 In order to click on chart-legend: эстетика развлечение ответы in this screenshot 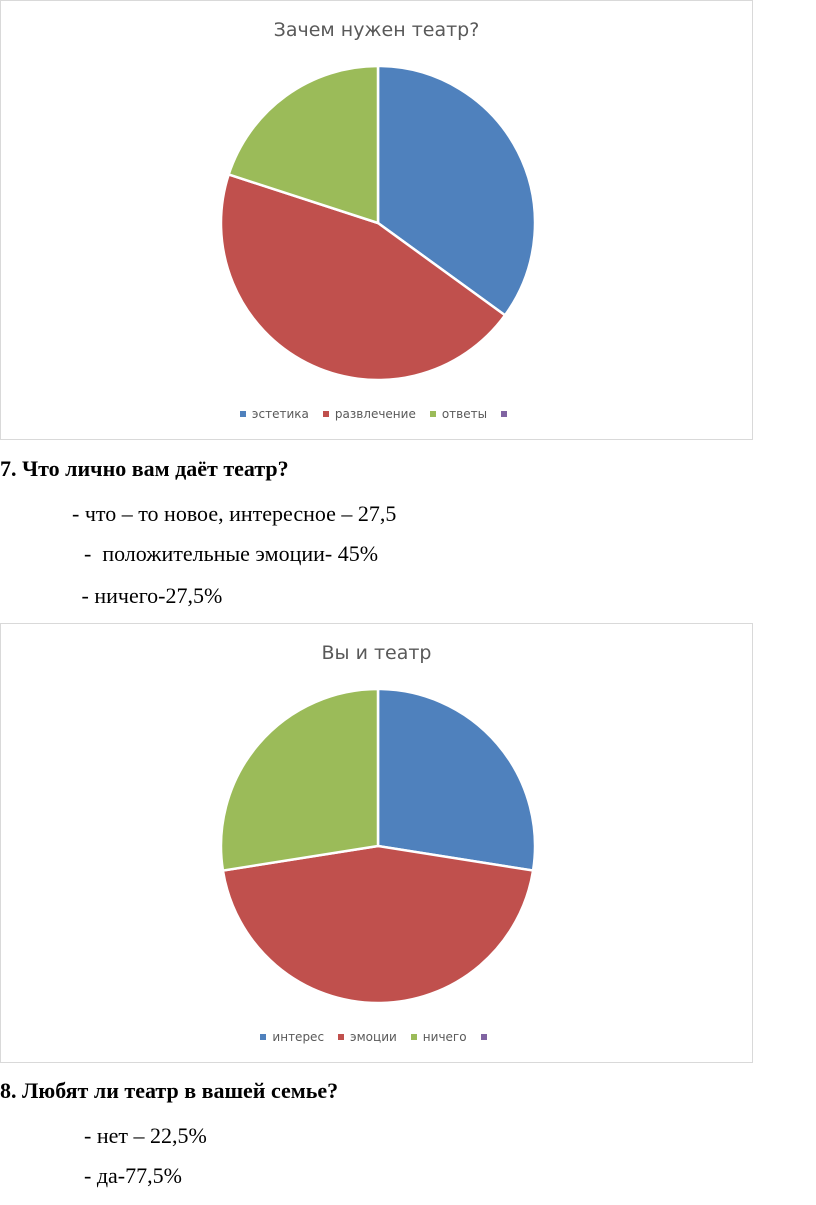, I will do `click(376, 414)`.